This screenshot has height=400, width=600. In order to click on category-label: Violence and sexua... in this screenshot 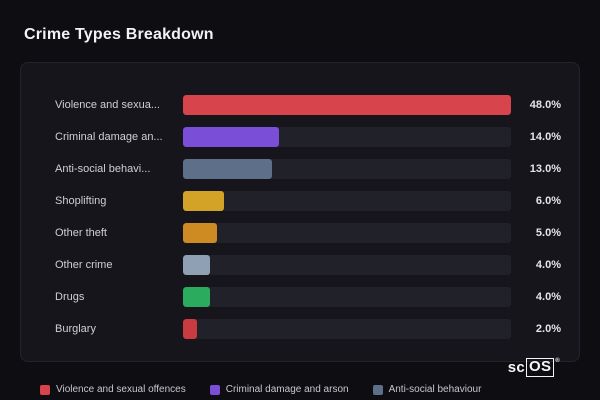, I will do `click(107, 105)`.